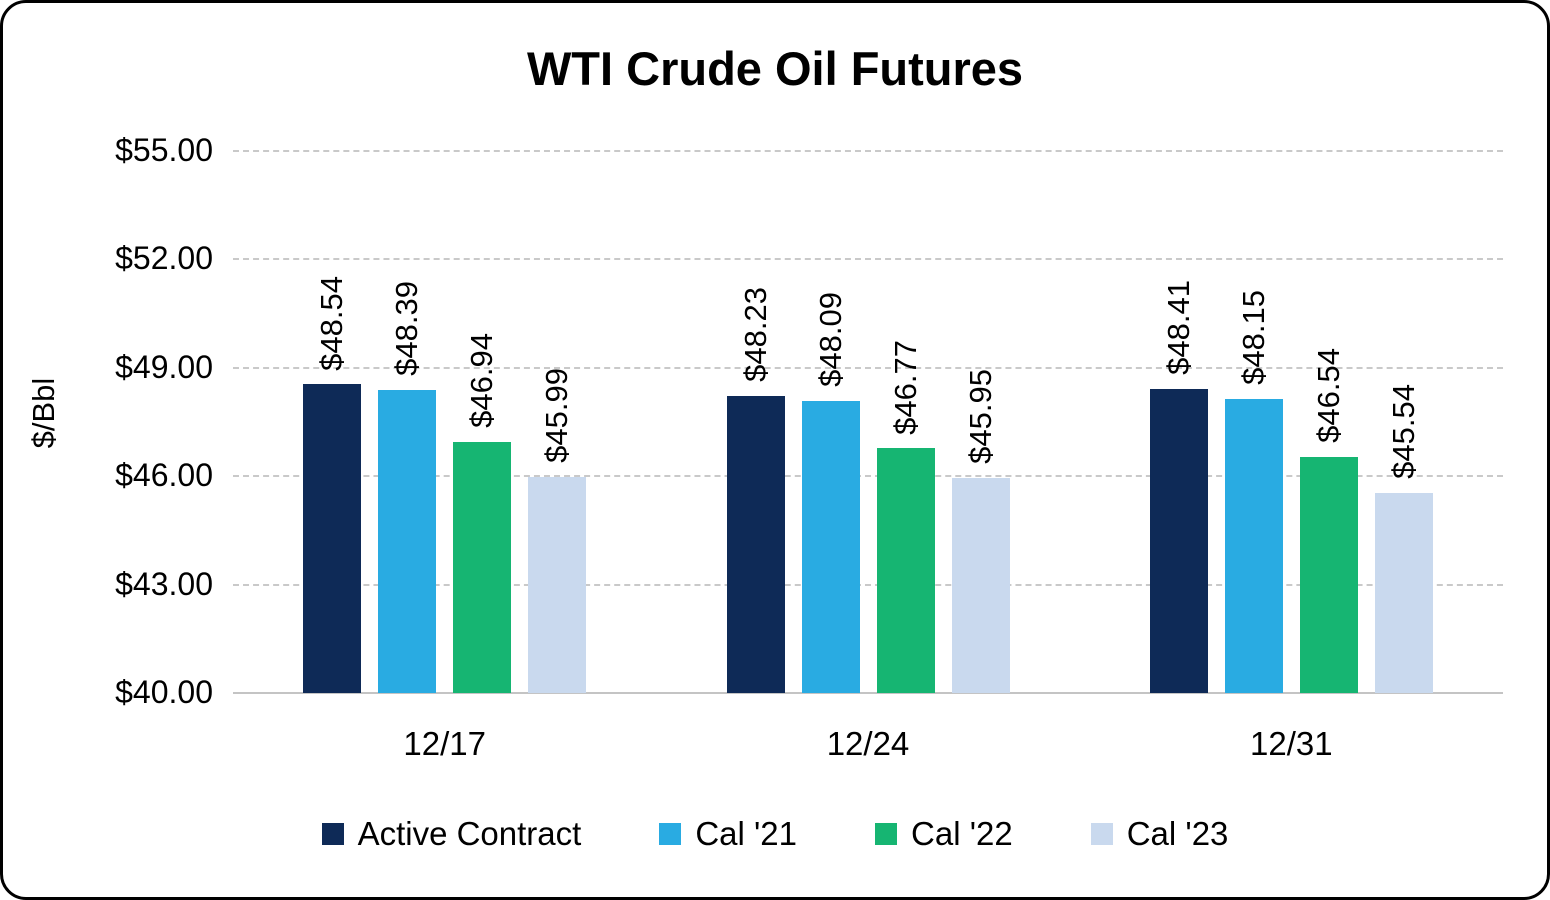 The height and width of the screenshot is (900, 1550). I want to click on bar-value-label: $48.39, so click(407, 328).